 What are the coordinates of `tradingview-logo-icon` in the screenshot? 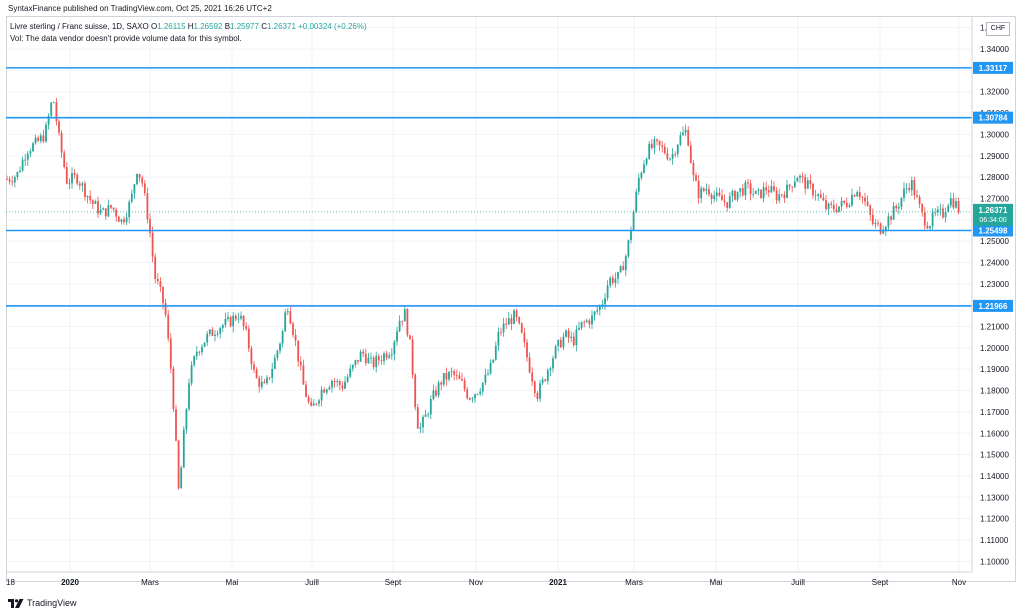 It's located at (16, 603).